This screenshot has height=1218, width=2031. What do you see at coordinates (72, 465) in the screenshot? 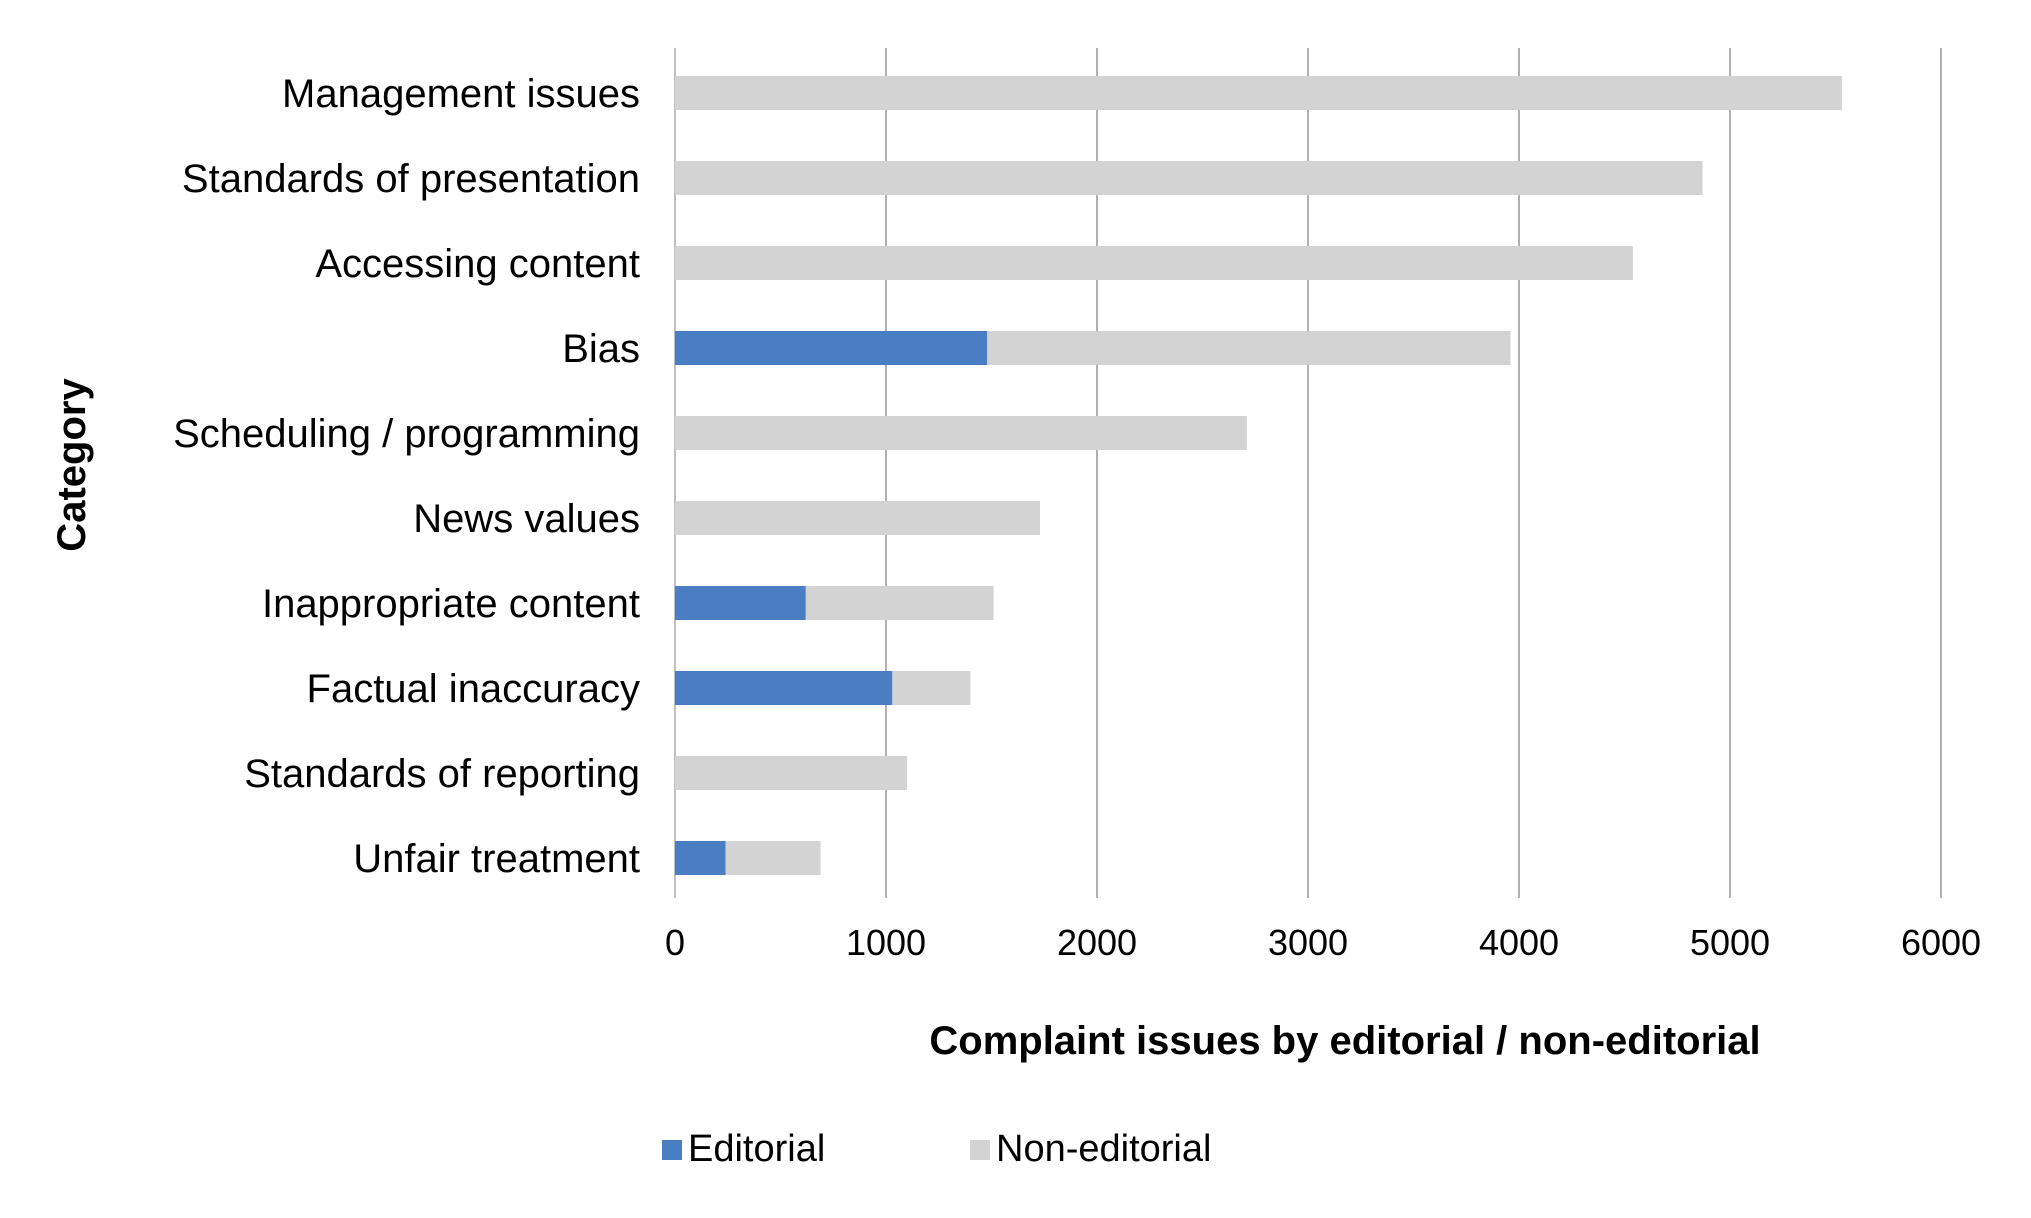
I see `y-axis-title: Category` at bounding box center [72, 465].